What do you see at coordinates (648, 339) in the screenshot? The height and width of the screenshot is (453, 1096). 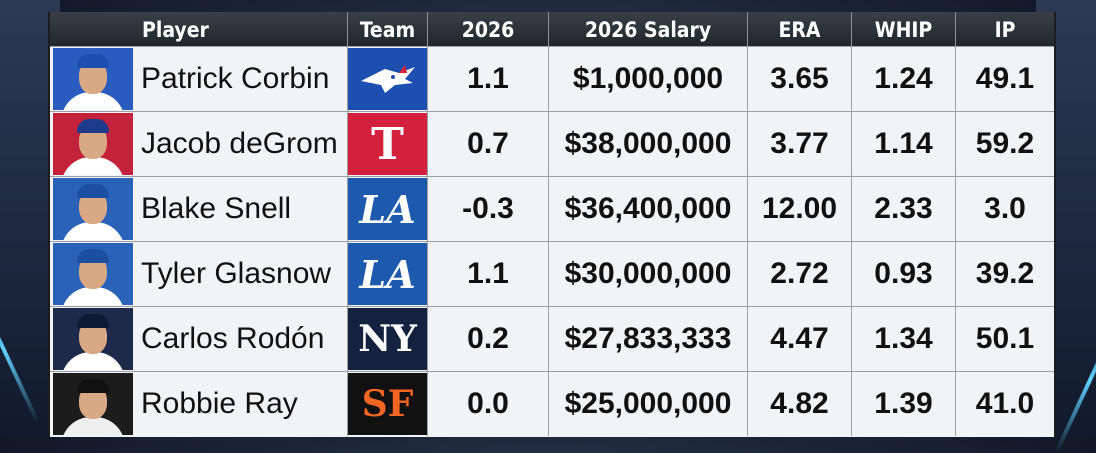 I see `salary-cell: $27,833,333` at bounding box center [648, 339].